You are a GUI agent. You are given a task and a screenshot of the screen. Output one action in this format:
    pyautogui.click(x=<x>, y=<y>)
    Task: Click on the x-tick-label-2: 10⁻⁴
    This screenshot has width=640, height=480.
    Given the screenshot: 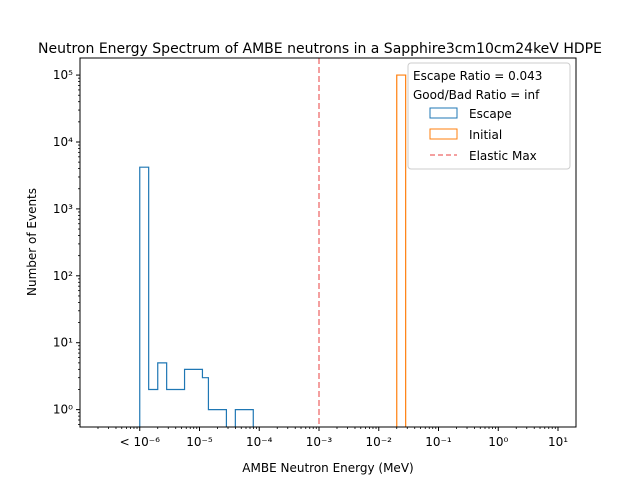 What is the action you would take?
    pyautogui.click(x=259, y=442)
    